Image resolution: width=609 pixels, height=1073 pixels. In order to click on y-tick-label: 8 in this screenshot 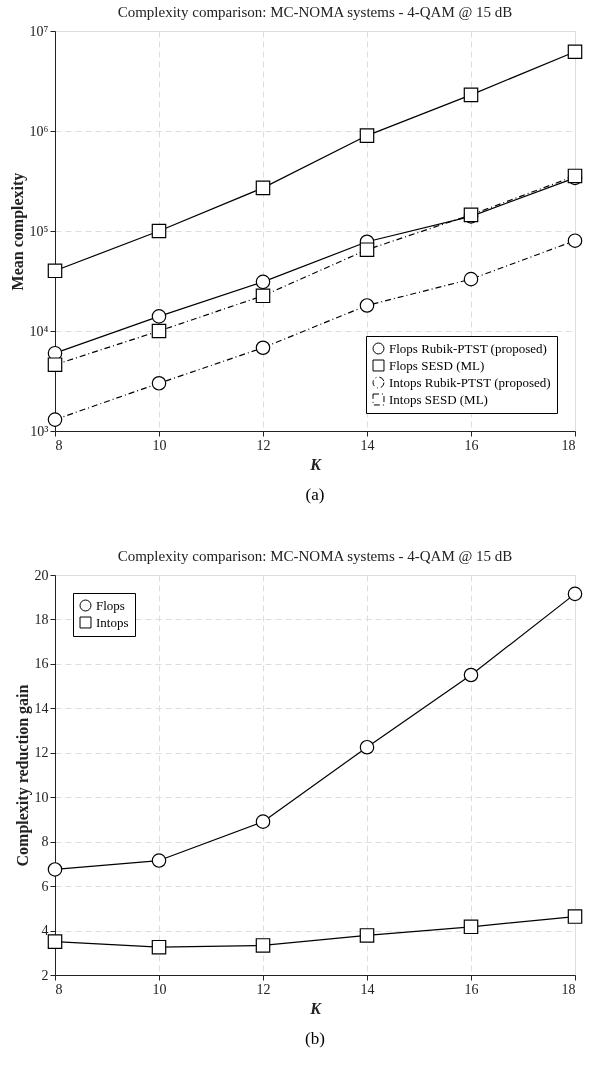, I will do `click(45, 842)`.